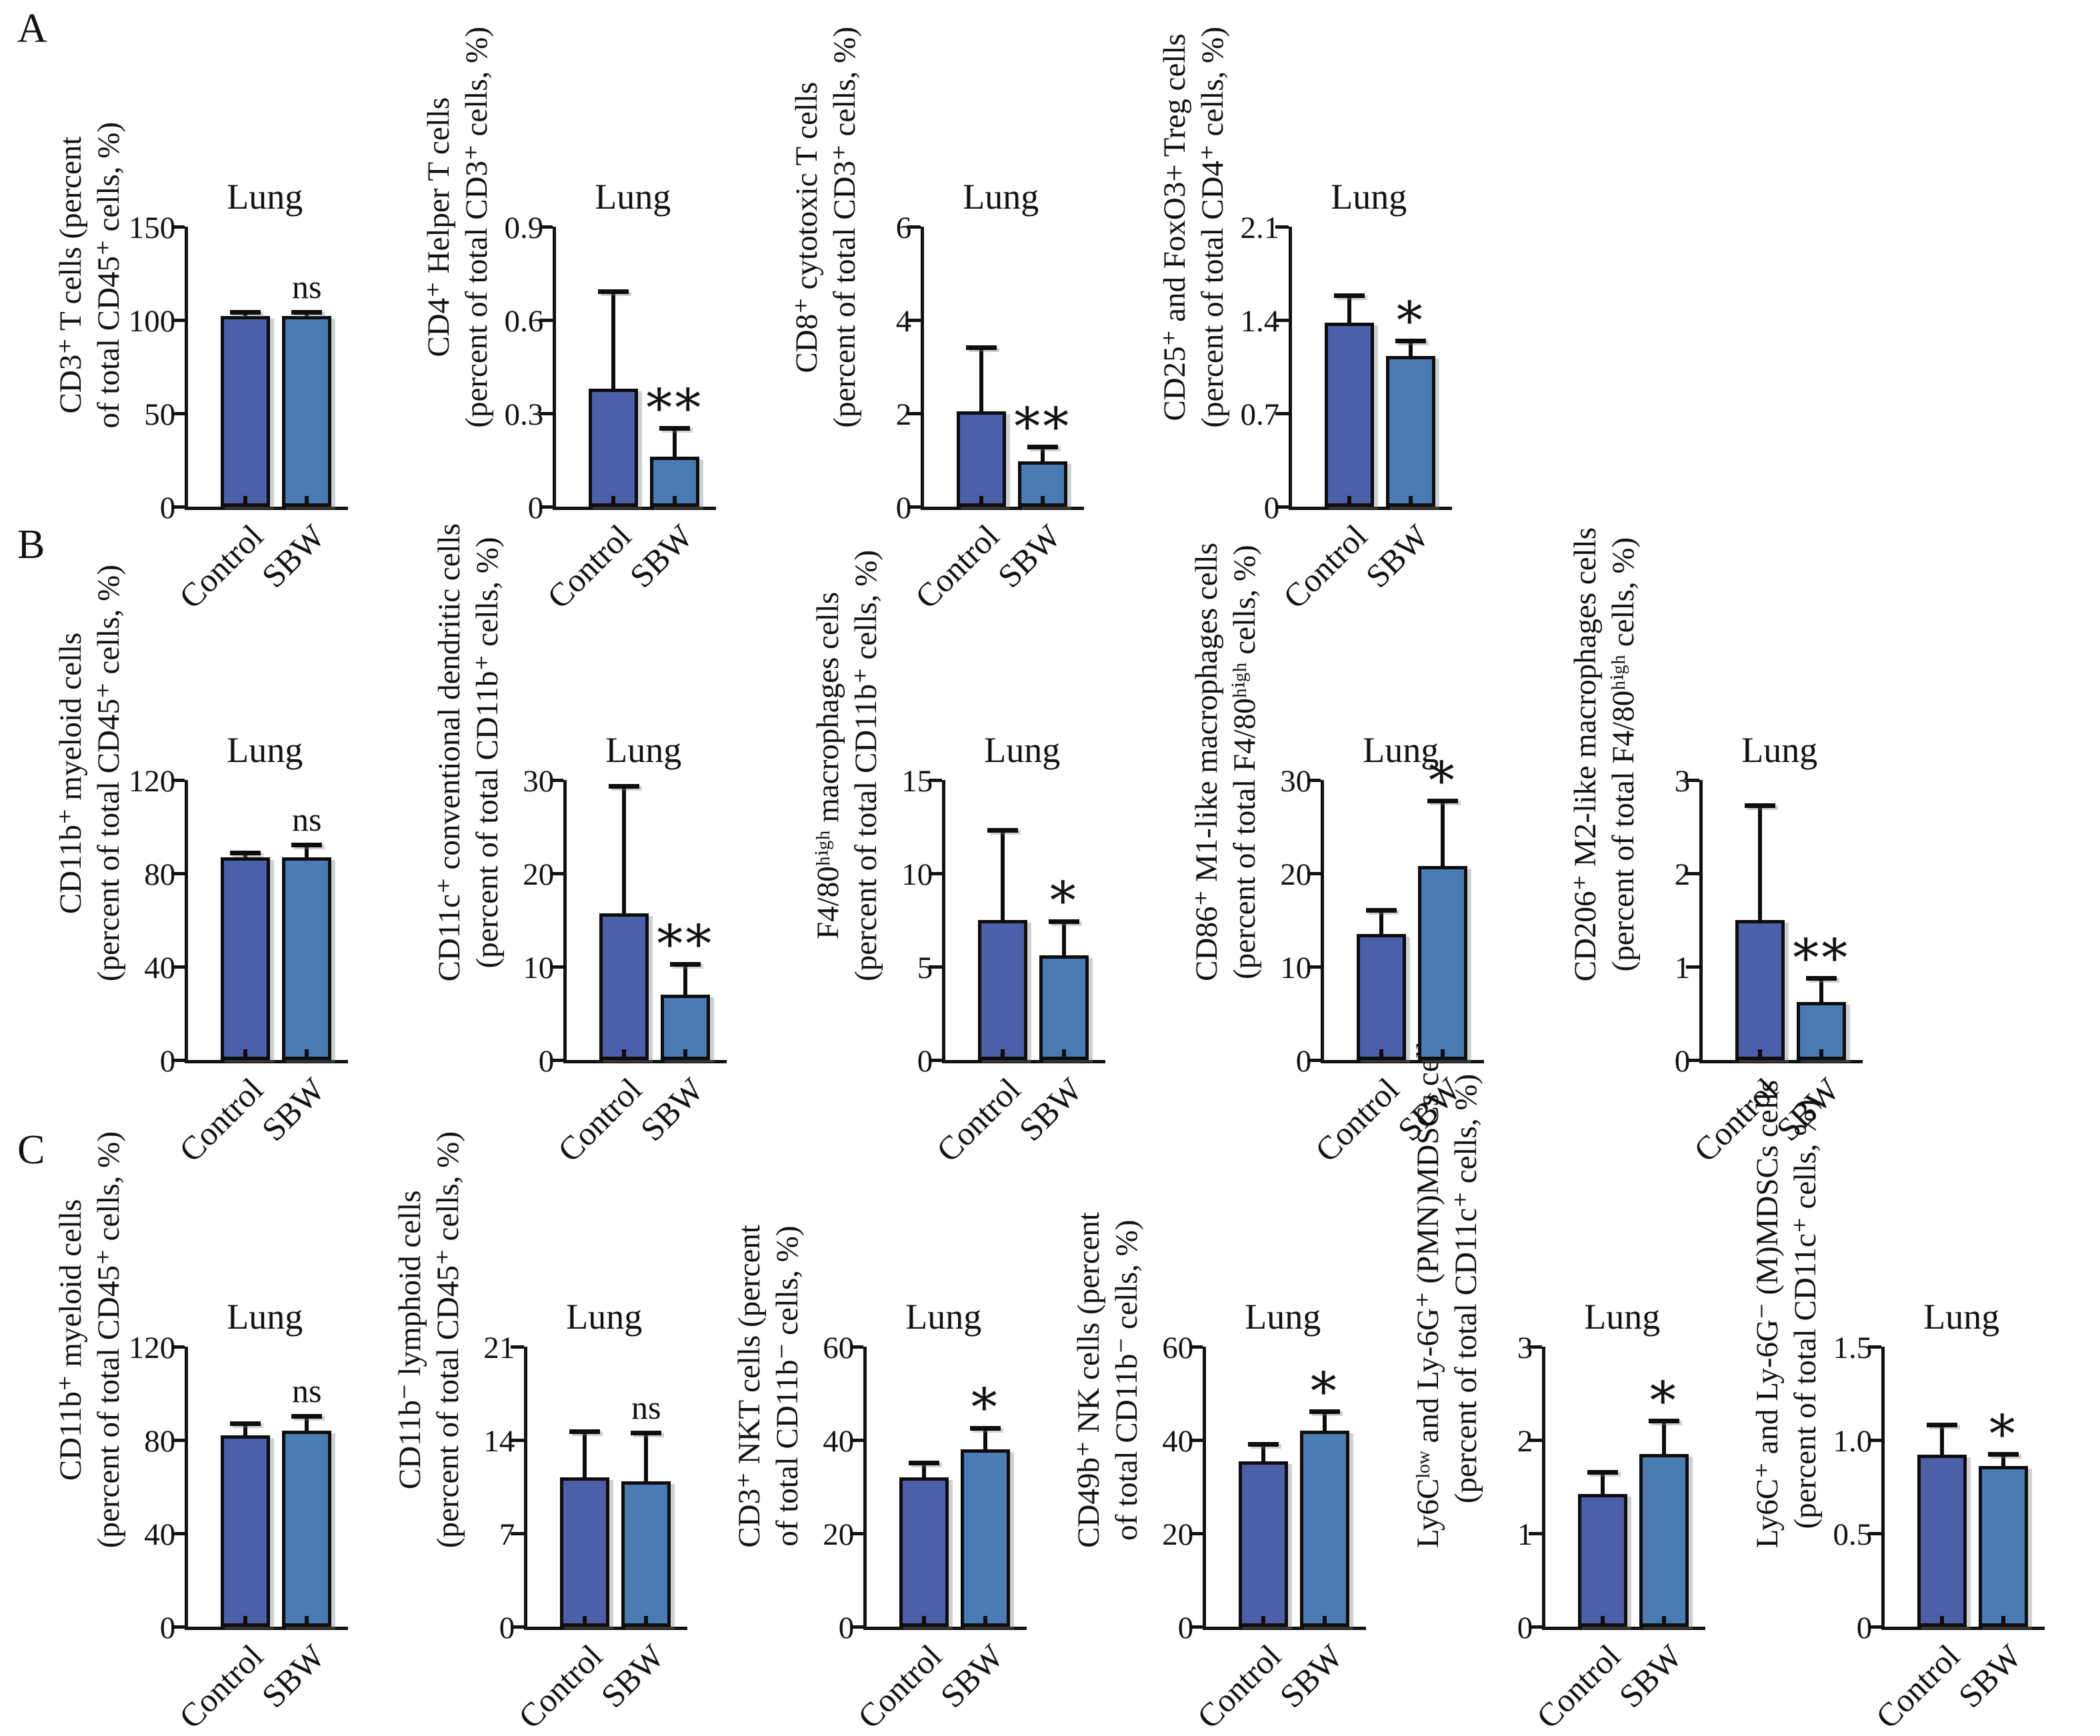  Describe the element at coordinates (1671, 921) in the screenshot. I see `y-axis-ticks: 0 1 2 3` at that location.